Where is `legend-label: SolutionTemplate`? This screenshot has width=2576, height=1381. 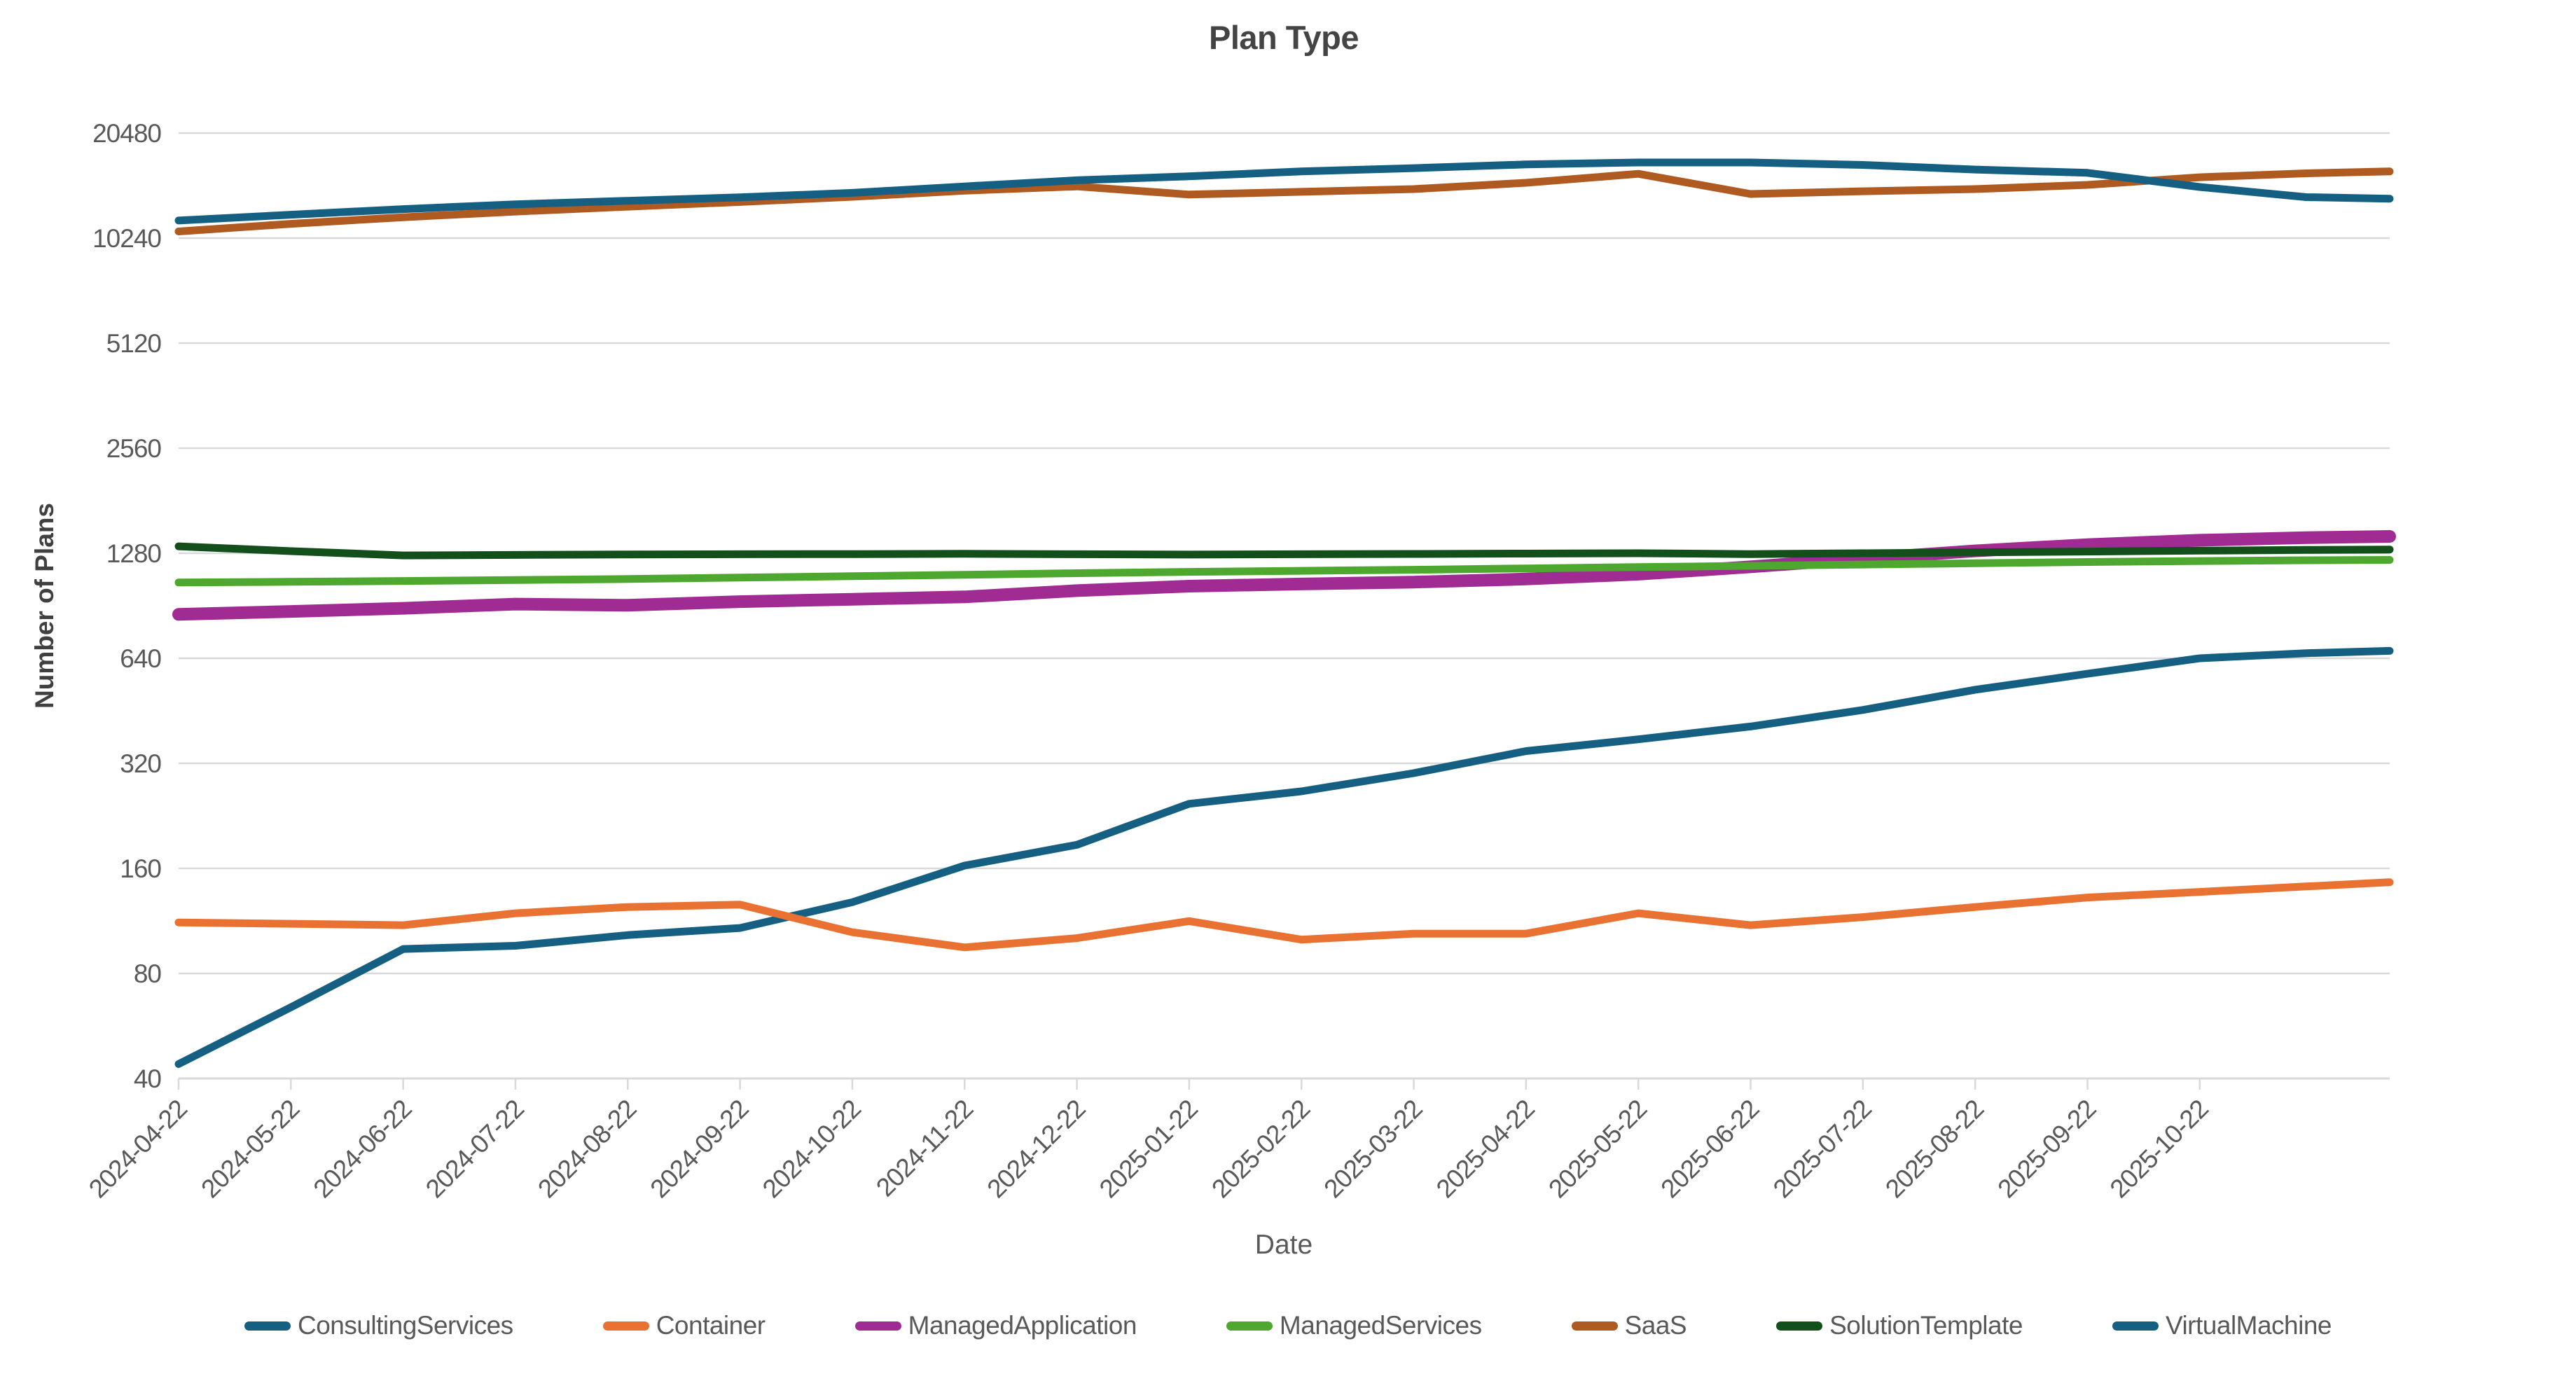 legend-label: SolutionTemplate is located at coordinates (1926, 1325).